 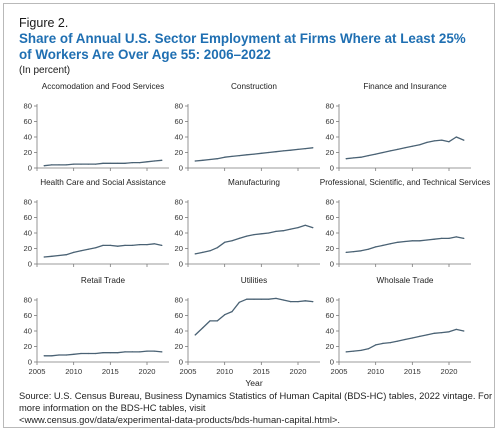 What do you see at coordinates (103, 353) in the screenshot?
I see `series-line` at bounding box center [103, 353].